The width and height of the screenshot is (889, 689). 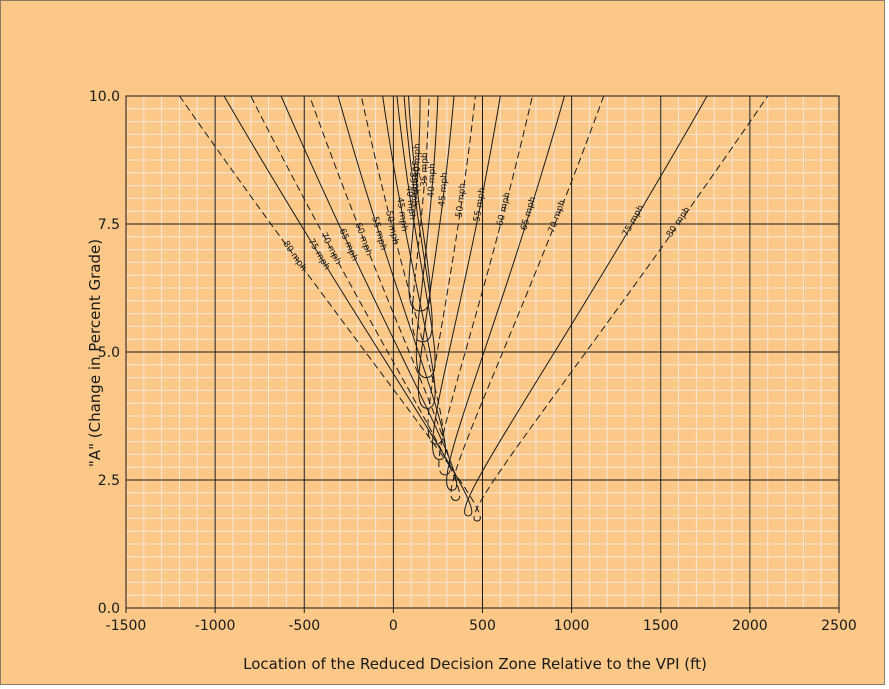 I want to click on y-tick-label: 0.0, so click(x=109, y=609).